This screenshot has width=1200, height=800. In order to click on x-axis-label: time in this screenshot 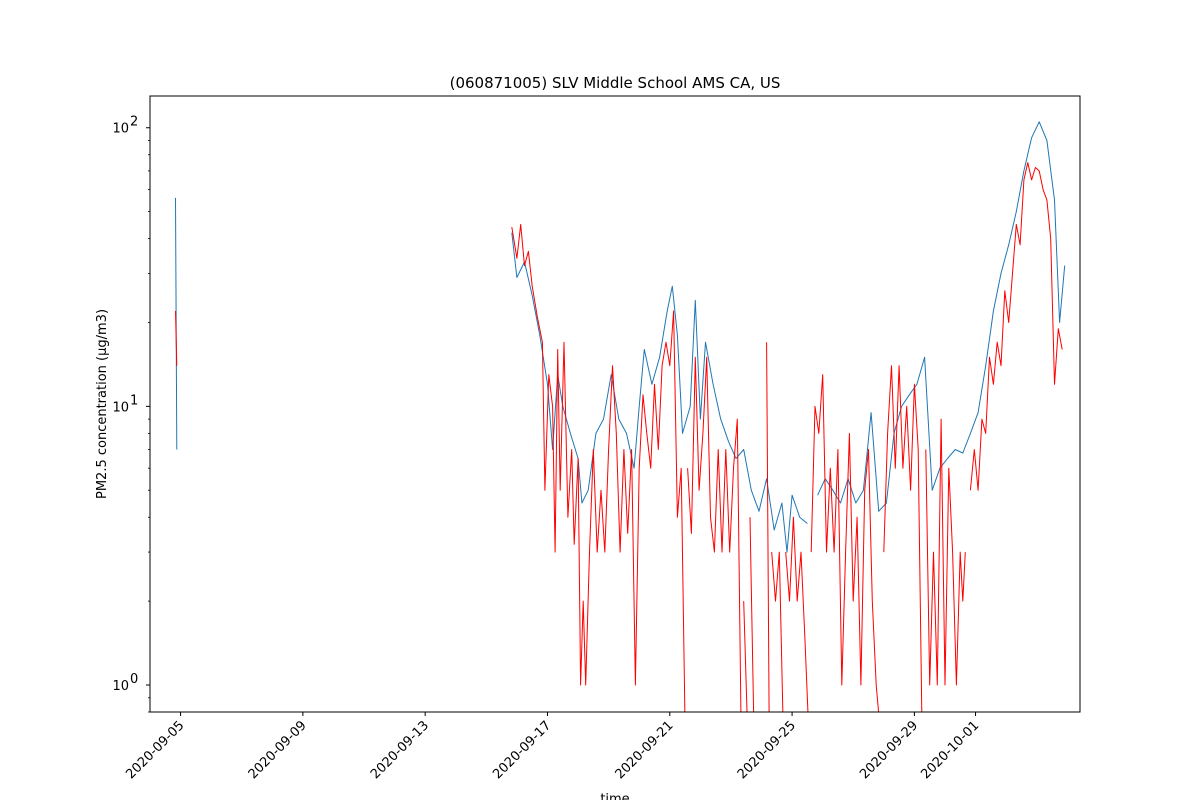, I will do `click(614, 796)`.